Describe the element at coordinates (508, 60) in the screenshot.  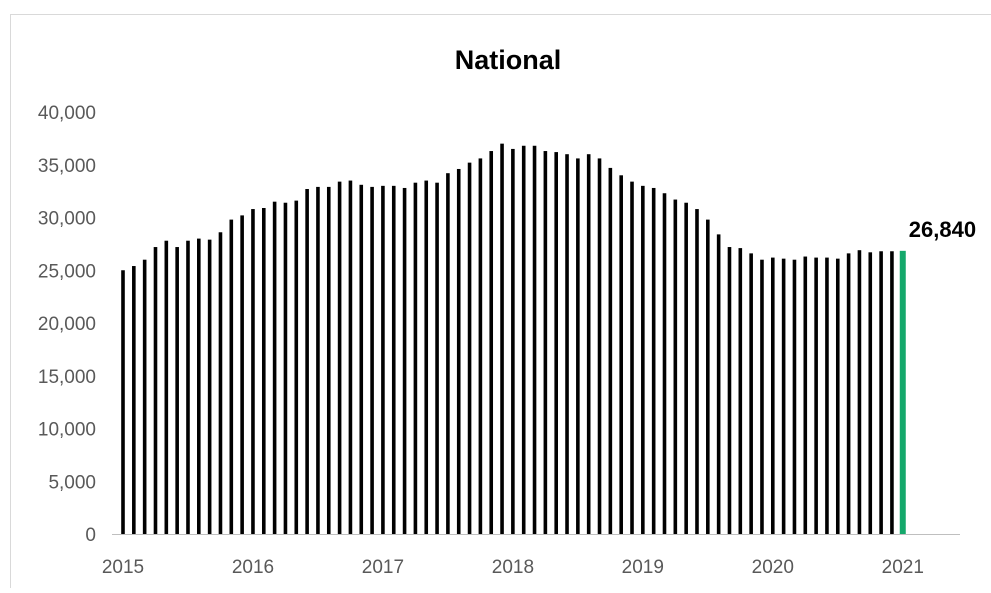
I see `chart-title: National` at that location.